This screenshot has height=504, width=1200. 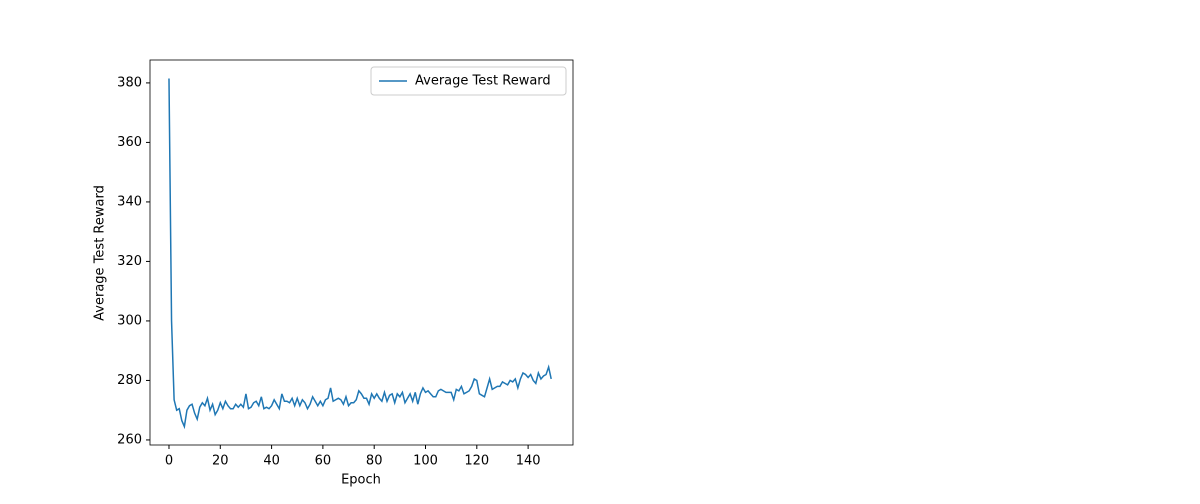 What do you see at coordinates (129, 380) in the screenshot?
I see `y-tick-label: 280` at bounding box center [129, 380].